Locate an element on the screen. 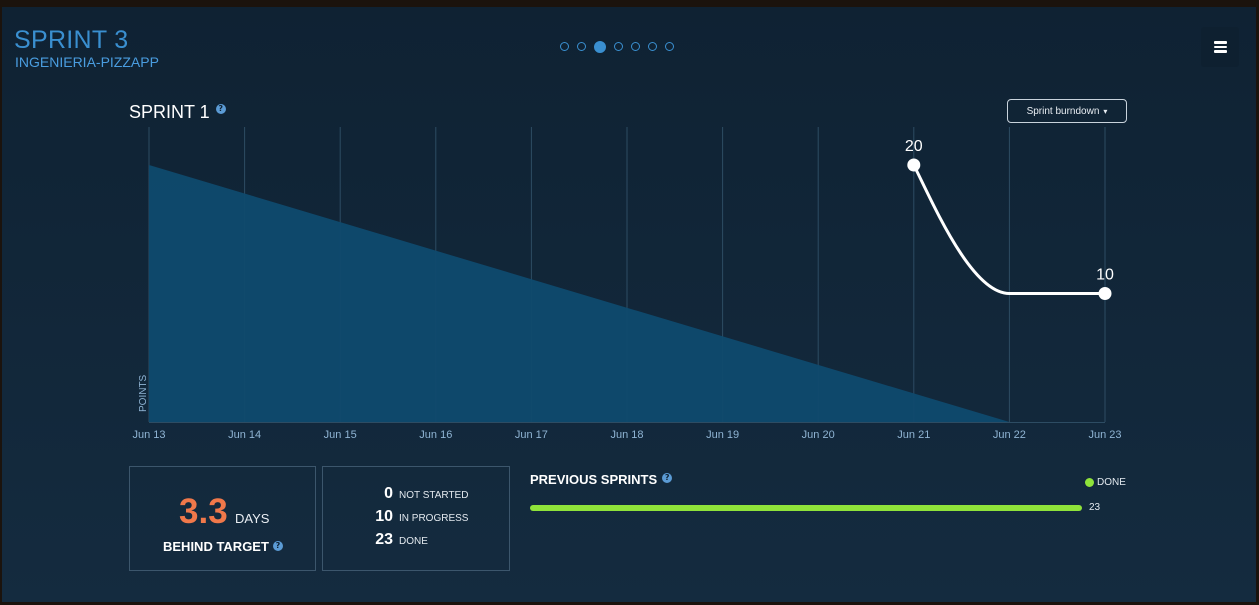 This screenshot has width=1259, height=605. x-tick-label: Jun 20 is located at coordinates (818, 435).